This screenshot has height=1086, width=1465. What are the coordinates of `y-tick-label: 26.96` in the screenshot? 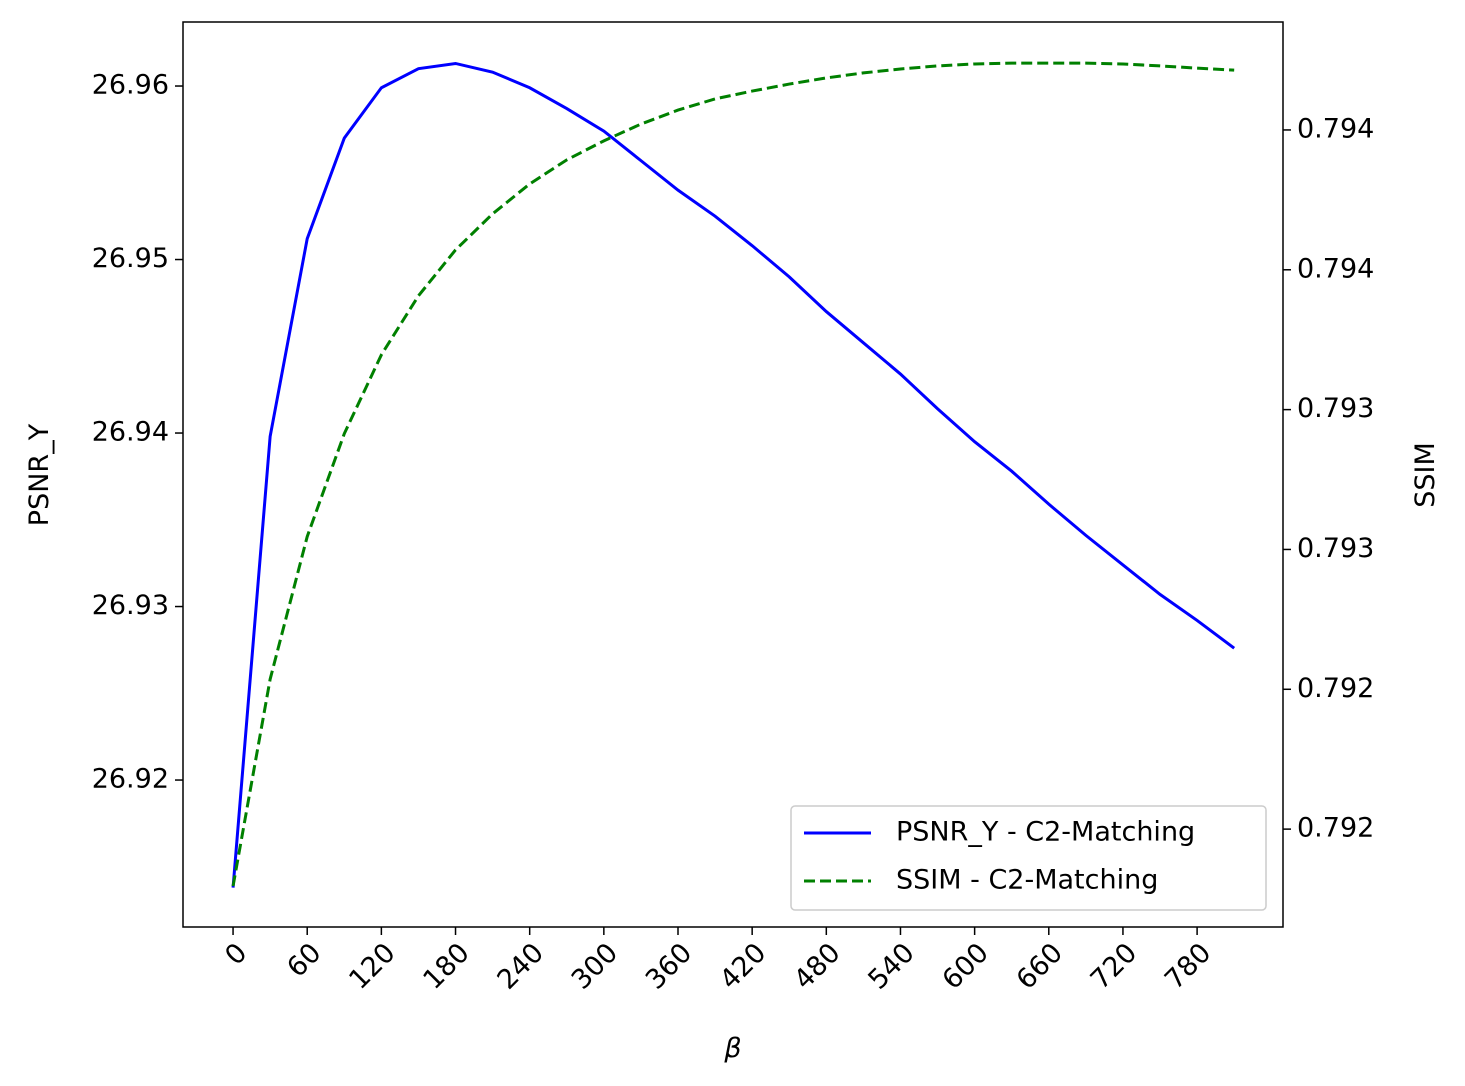 It's located at (130, 85).